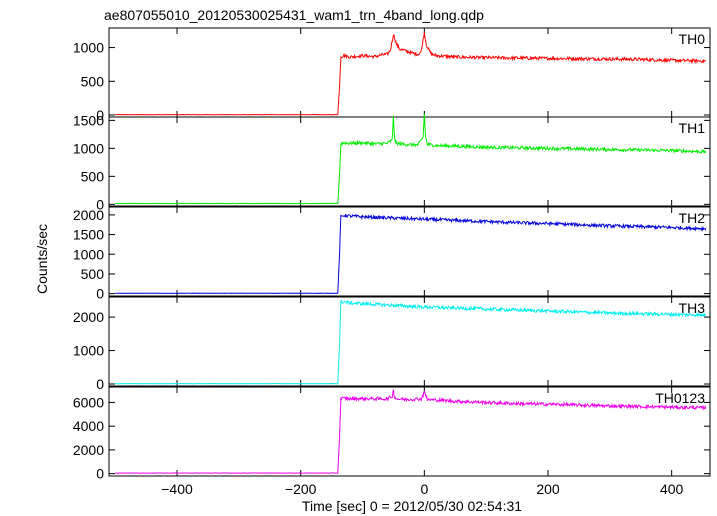 The width and height of the screenshot is (717, 516). Describe the element at coordinates (692, 39) in the screenshot. I see `series-label: TH0` at that location.